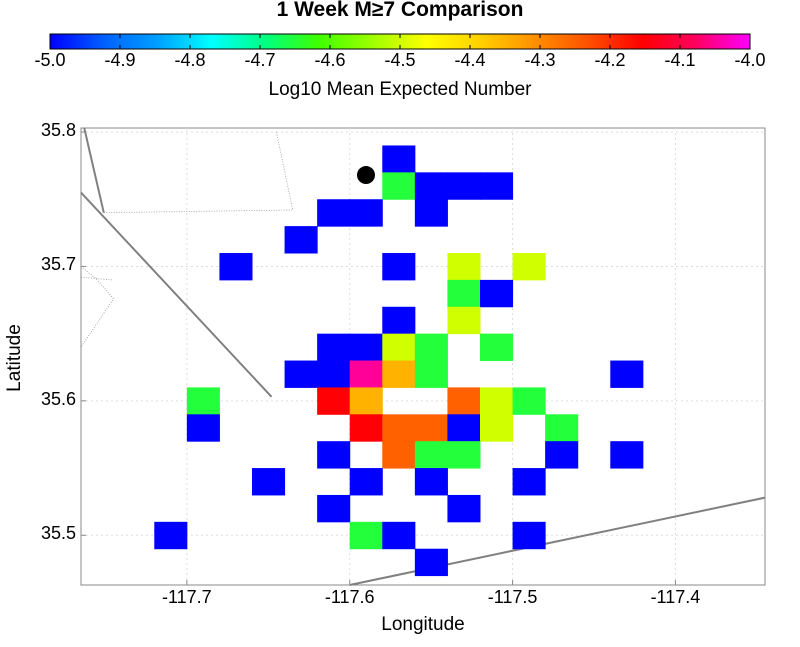 Image resolution: width=800 pixels, height=647 pixels. Describe the element at coordinates (470, 60) in the screenshot. I see `colorbar-tick-label: -4.4` at that location.